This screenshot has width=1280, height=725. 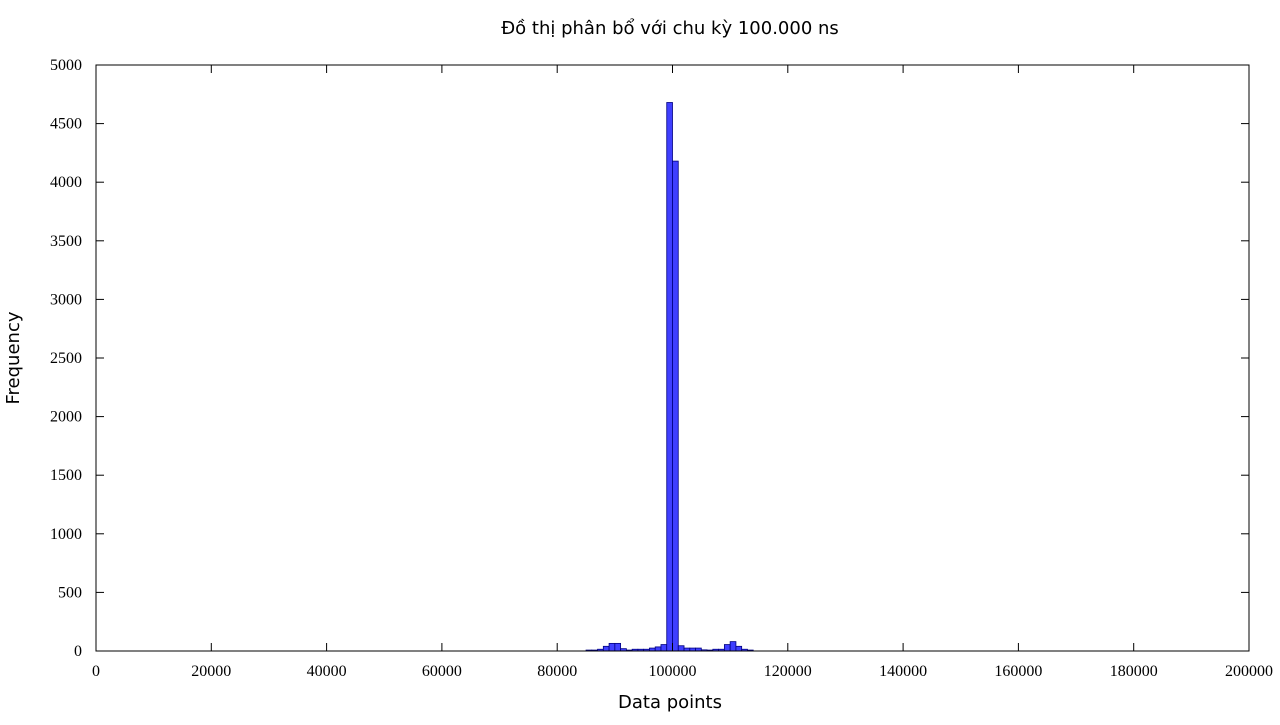 I want to click on x-tick-label: 100000, so click(x=673, y=671).